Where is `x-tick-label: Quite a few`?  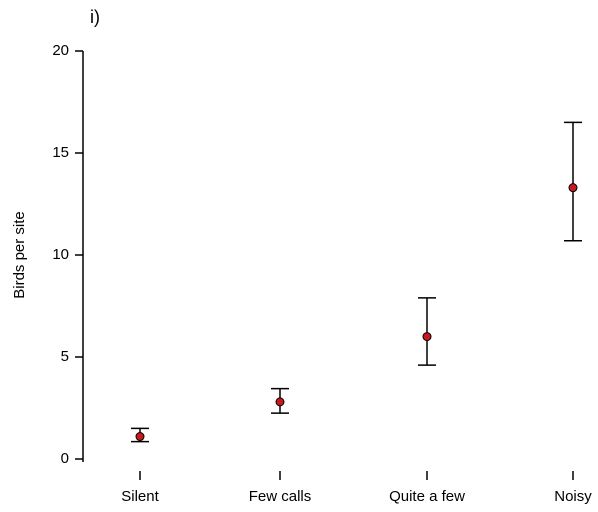
x-tick-label: Quite a few is located at coordinates (427, 496).